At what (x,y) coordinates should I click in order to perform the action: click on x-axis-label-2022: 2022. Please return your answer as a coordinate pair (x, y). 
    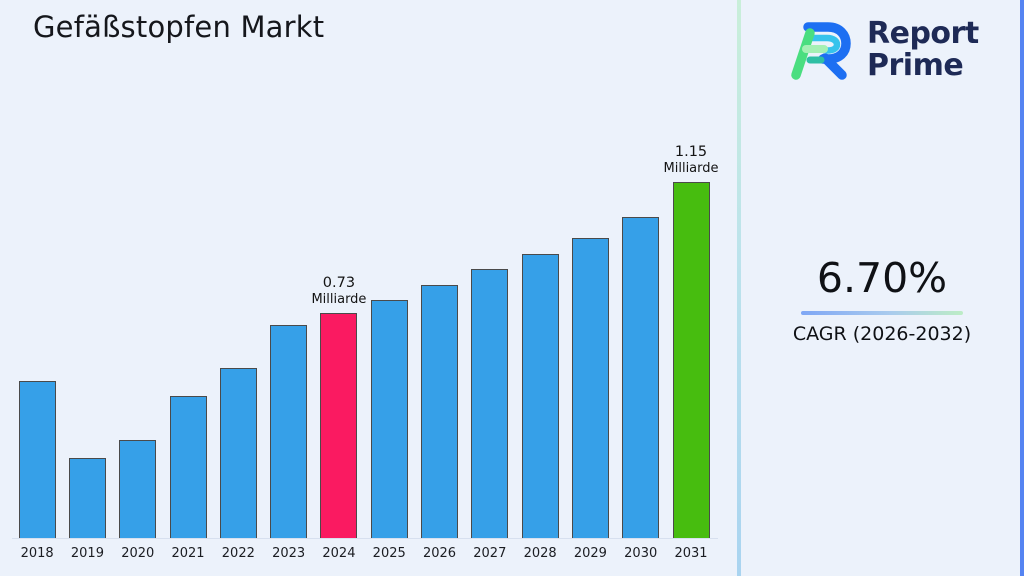
    Looking at the image, I should click on (238, 553).